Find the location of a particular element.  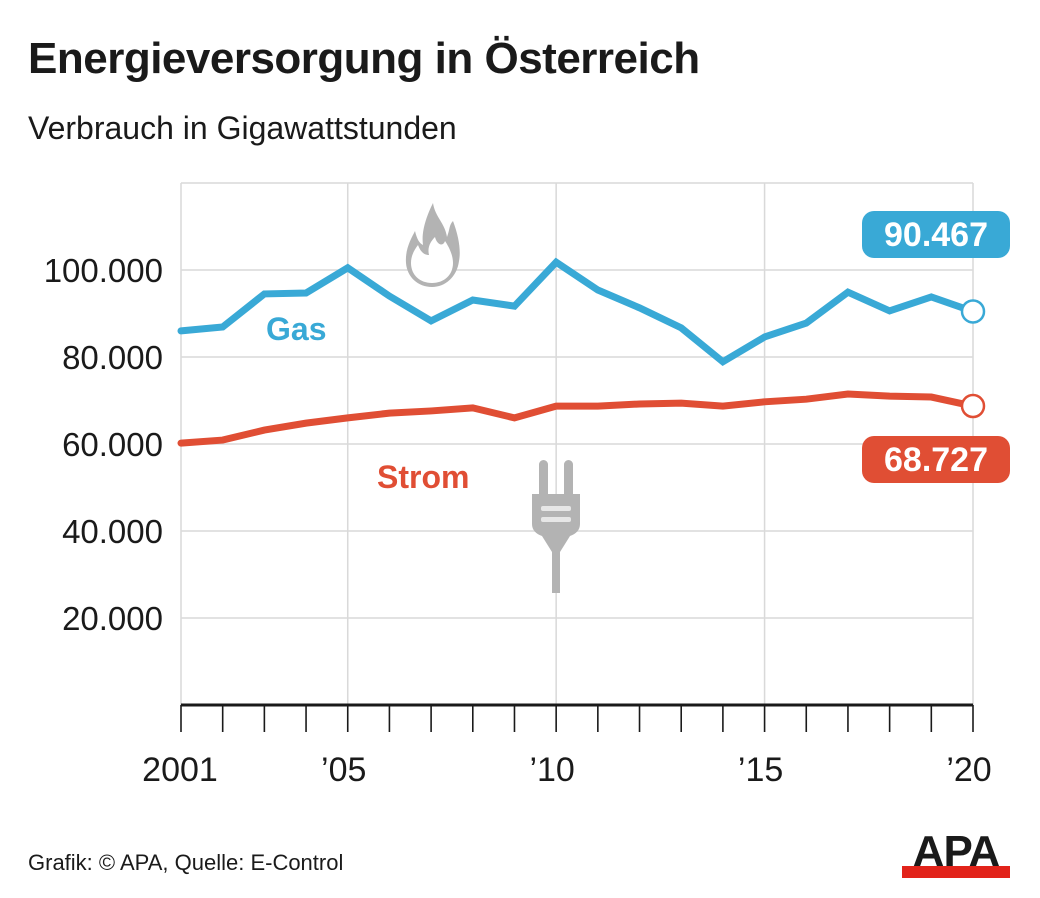

icons is located at coordinates (492, 398).